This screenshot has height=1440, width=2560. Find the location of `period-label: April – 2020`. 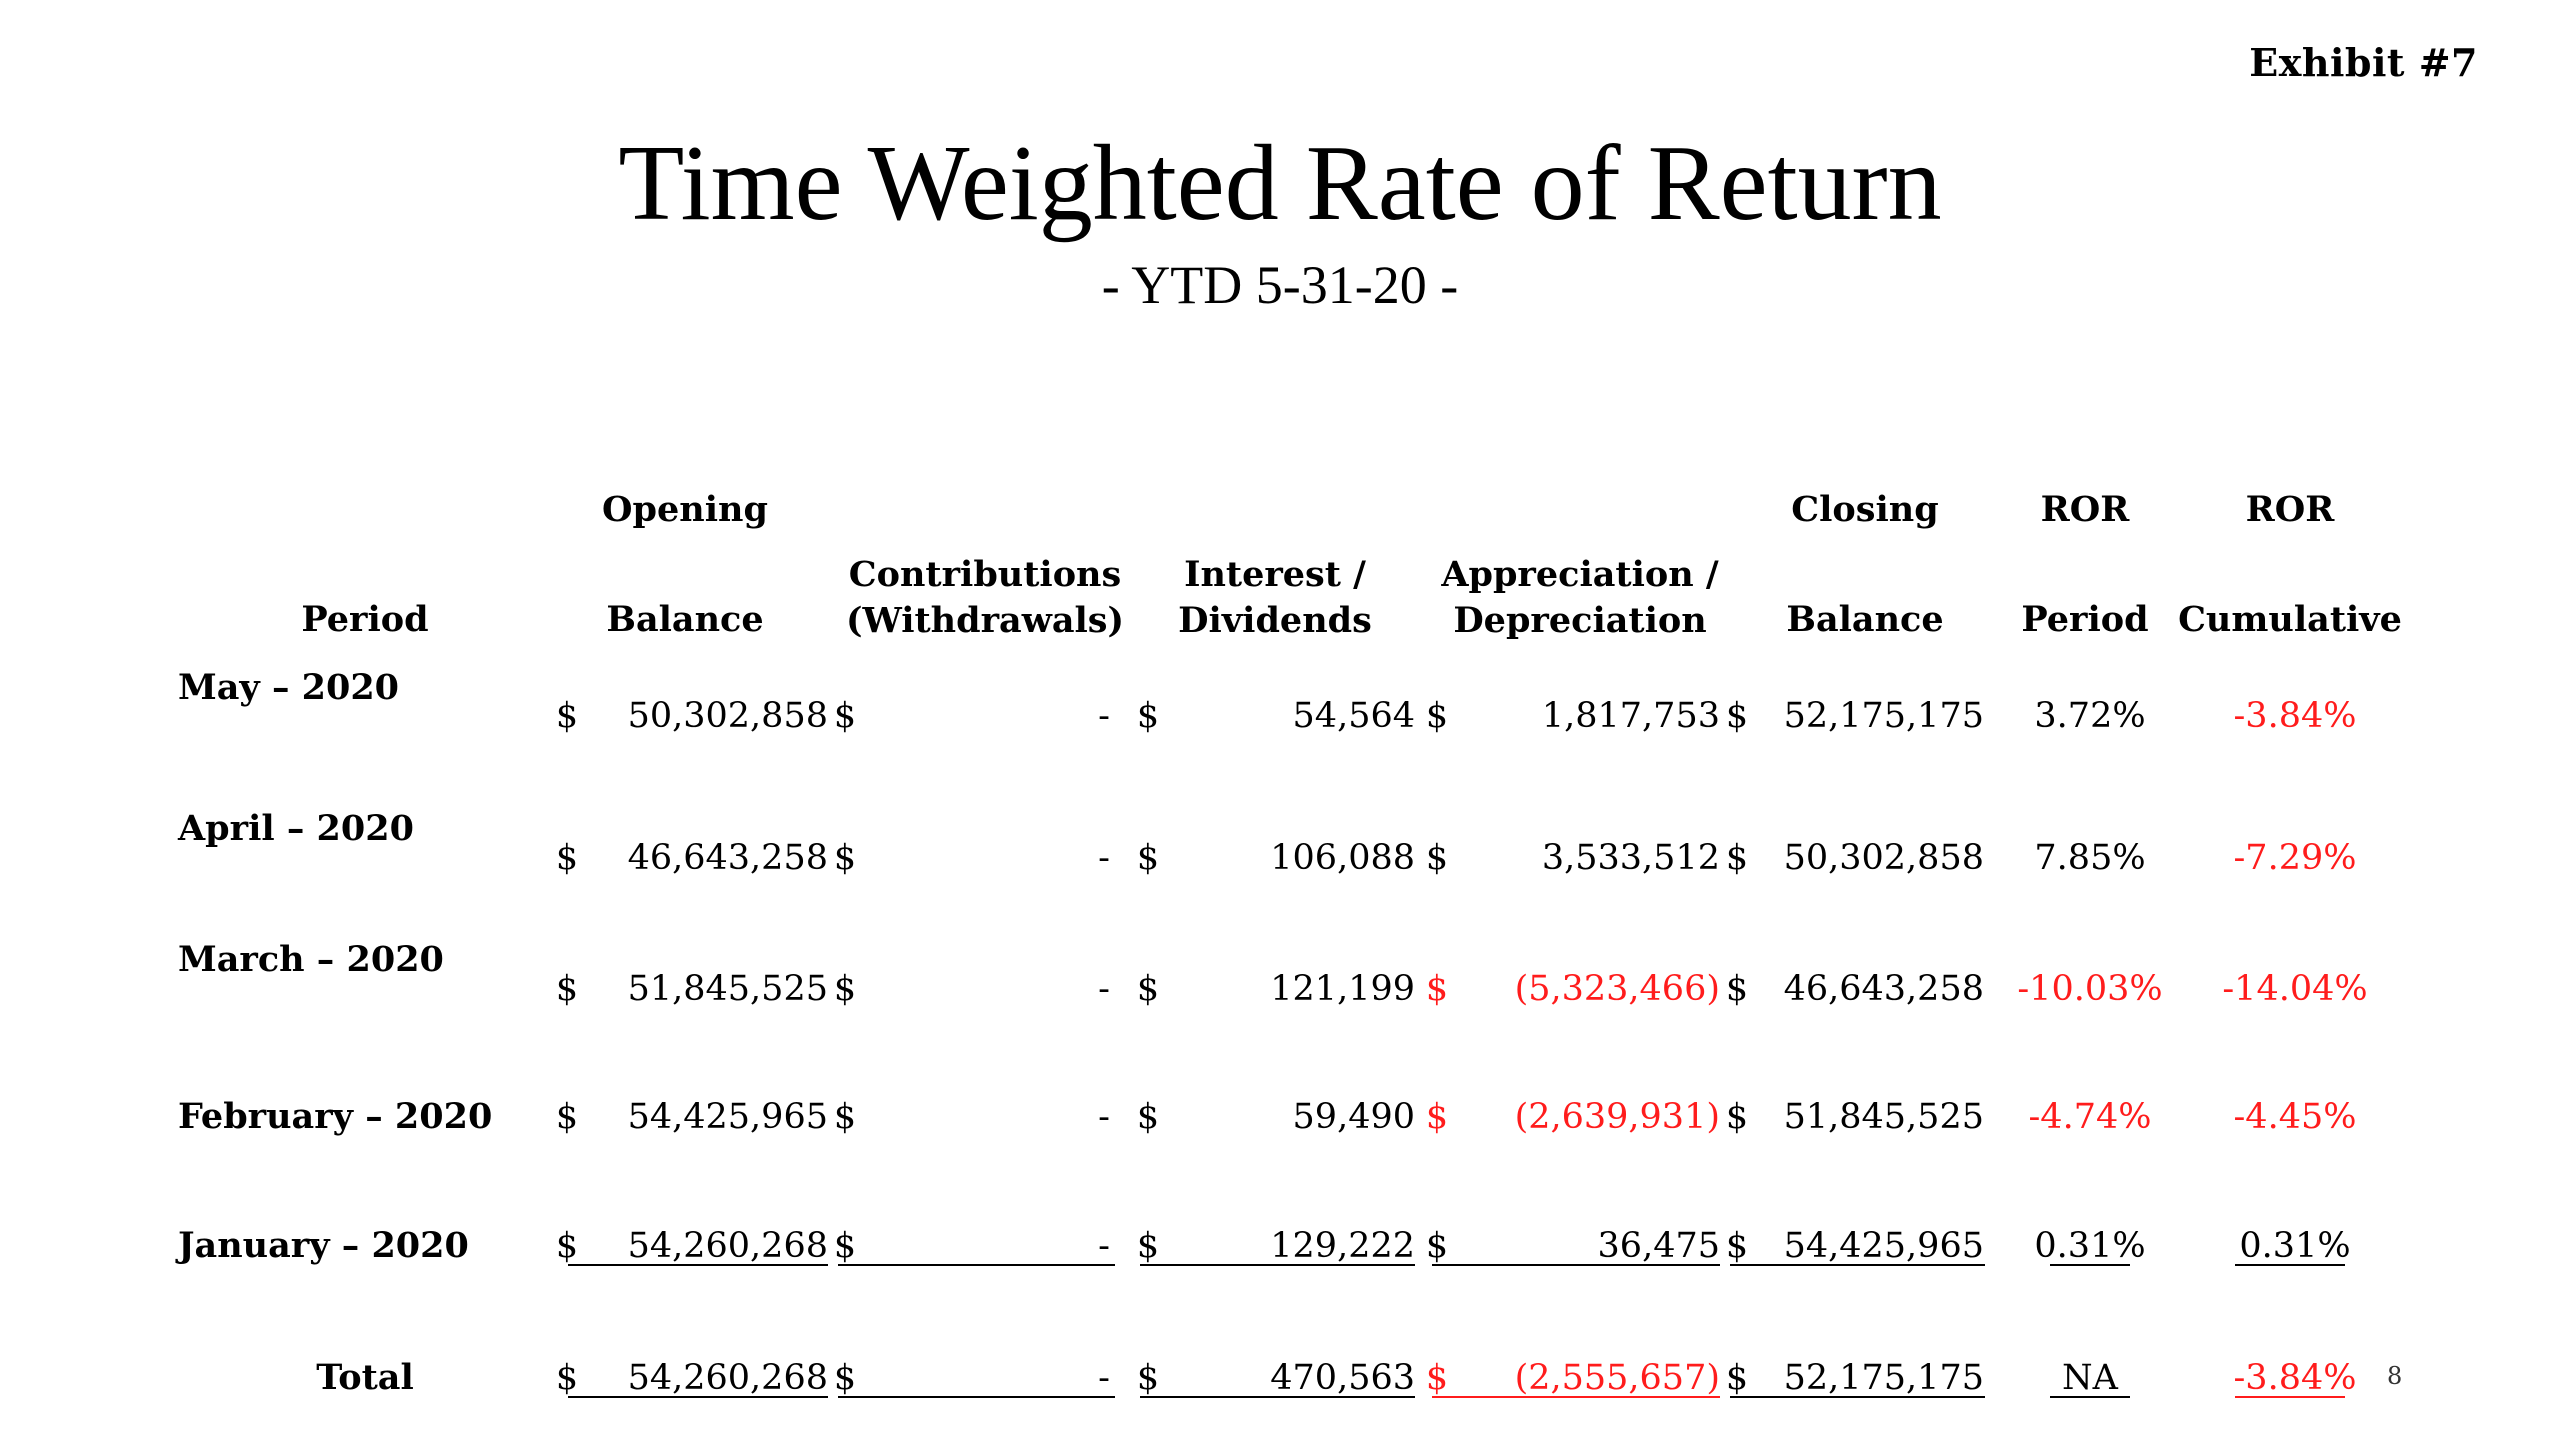

period-label: April – 2020 is located at coordinates (296, 828).